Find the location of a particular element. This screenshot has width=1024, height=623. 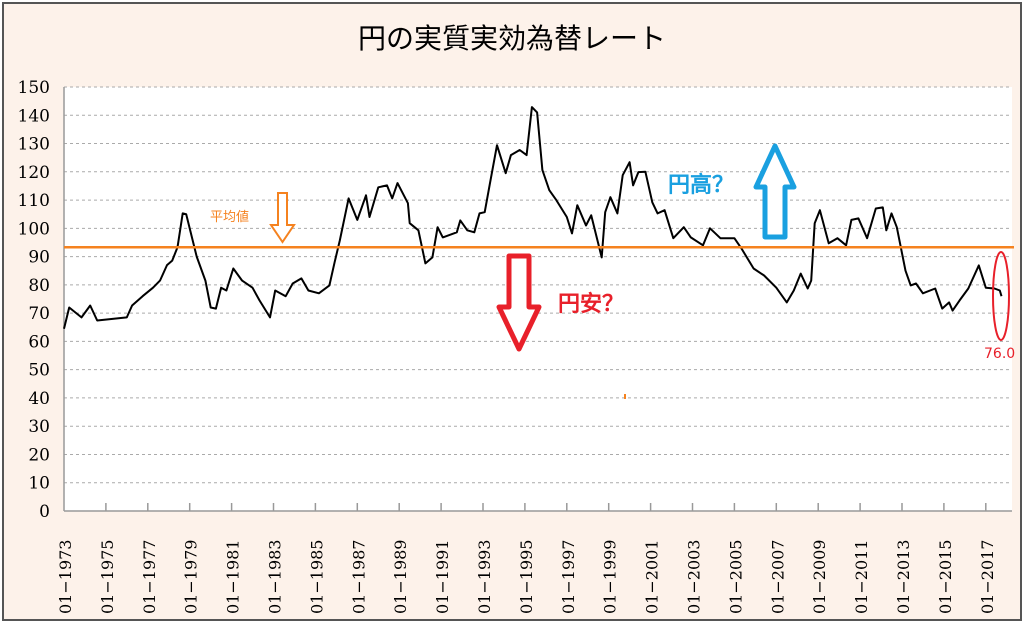

y-tick-label: 70 is located at coordinates (39, 314).